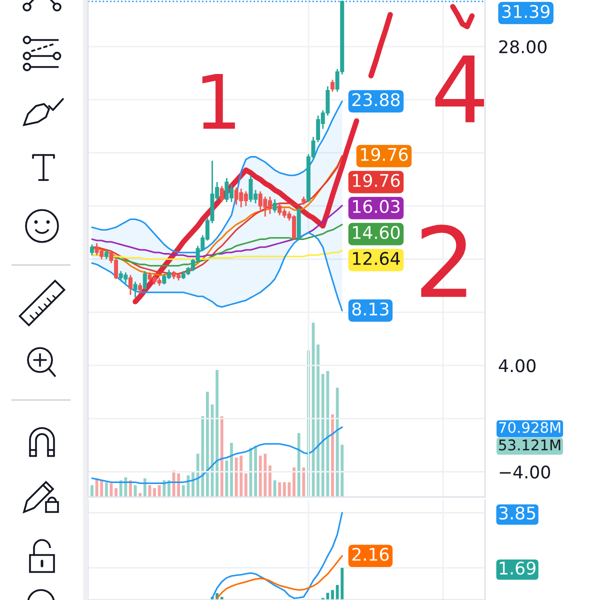 This screenshot has height=600, width=600. Describe the element at coordinates (376, 207) in the screenshot. I see `data-label: 16.03` at that location.